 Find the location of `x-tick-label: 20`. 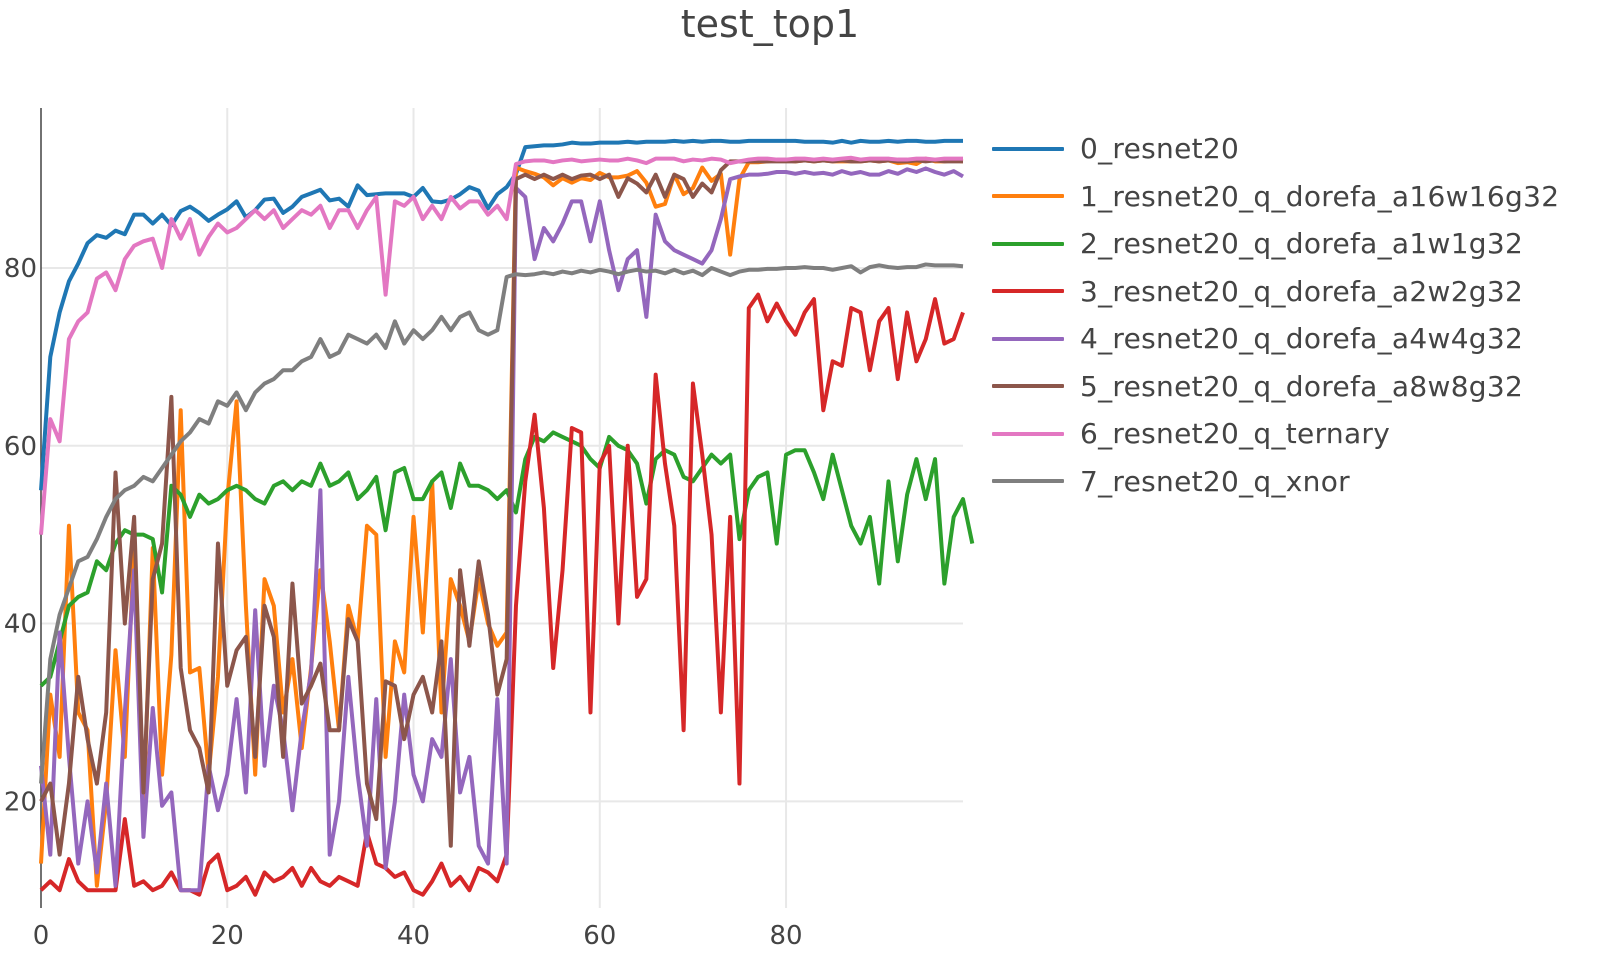

x-tick-label: 20 is located at coordinates (227, 936).